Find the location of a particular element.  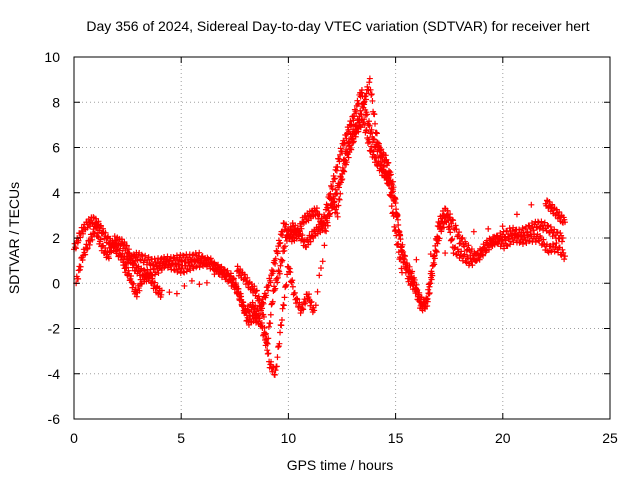

x-tick-label: 0 is located at coordinates (74, 438).